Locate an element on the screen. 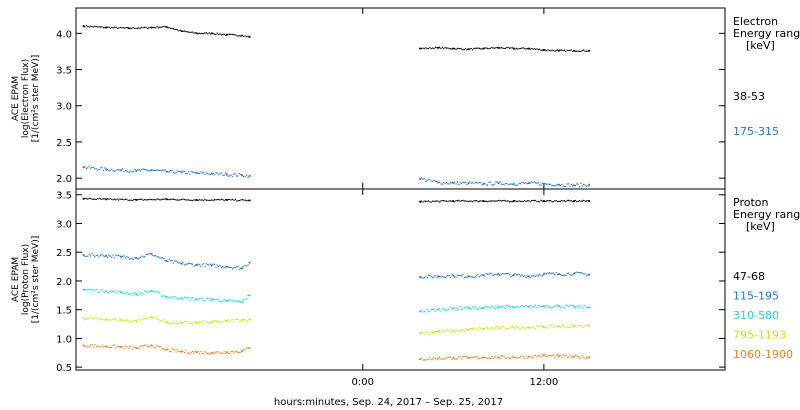  proton-ytick-label: 0.5 is located at coordinates (64, 368).